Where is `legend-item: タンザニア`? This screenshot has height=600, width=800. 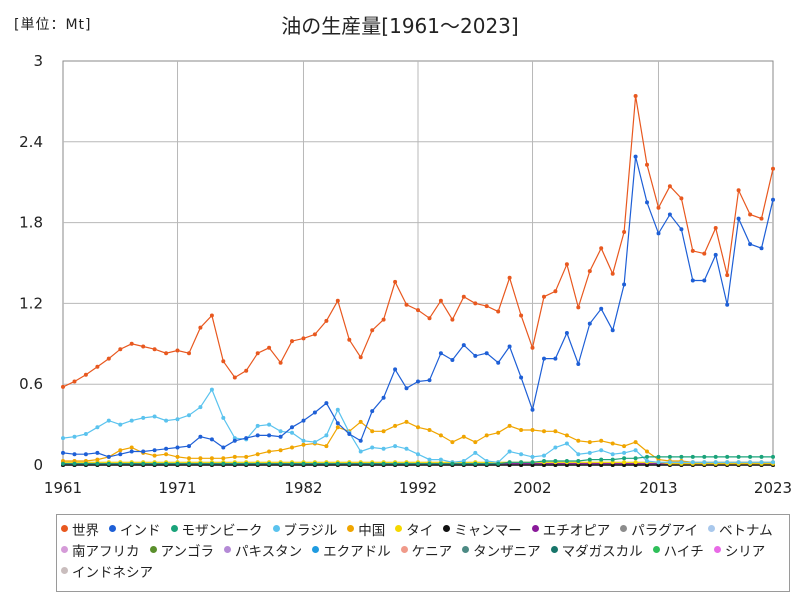
legend-item: タンザニア is located at coordinates (501, 549).